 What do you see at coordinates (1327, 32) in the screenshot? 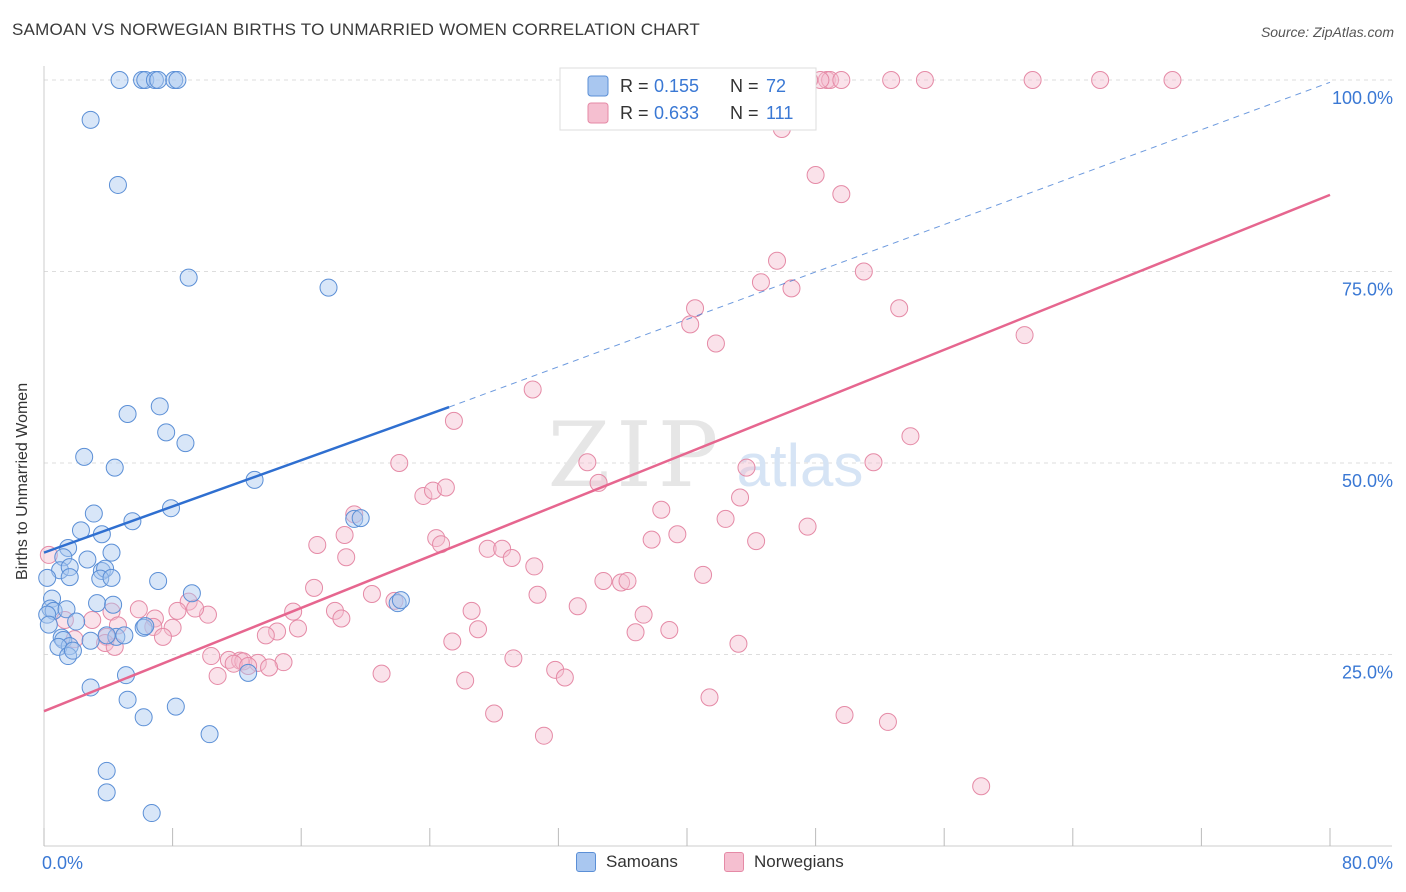
I see `source-label: Source: ZipAtlas.com` at bounding box center [1327, 32].